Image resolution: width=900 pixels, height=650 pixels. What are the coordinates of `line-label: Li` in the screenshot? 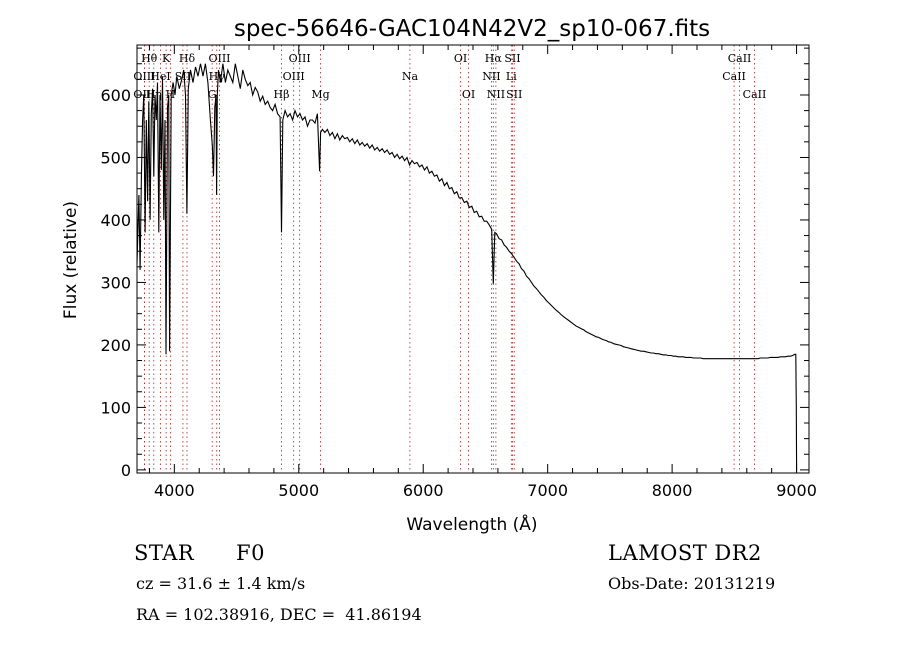 It's located at (511, 76).